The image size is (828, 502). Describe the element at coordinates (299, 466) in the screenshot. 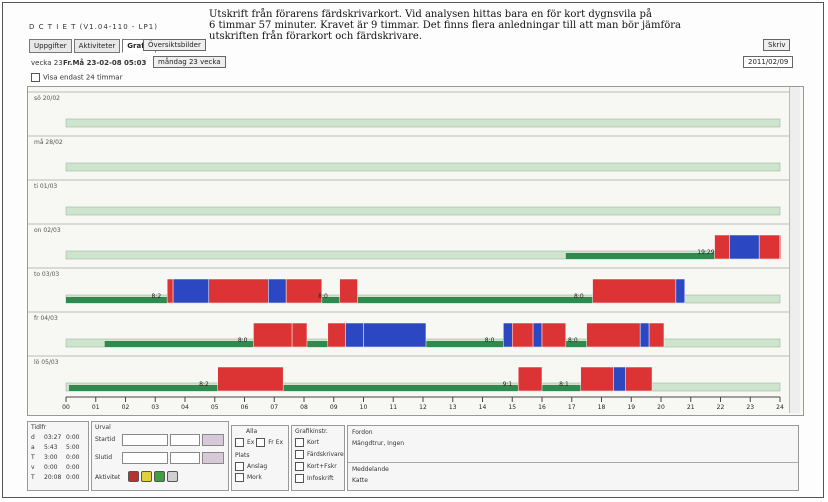

I see `grafik-option-3-checkbox` at that location.